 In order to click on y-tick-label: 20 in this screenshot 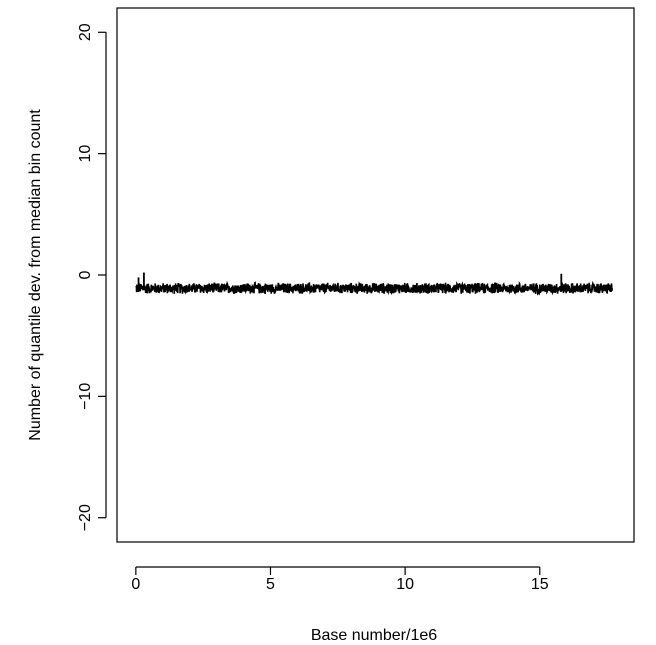, I will do `click(85, 32)`.